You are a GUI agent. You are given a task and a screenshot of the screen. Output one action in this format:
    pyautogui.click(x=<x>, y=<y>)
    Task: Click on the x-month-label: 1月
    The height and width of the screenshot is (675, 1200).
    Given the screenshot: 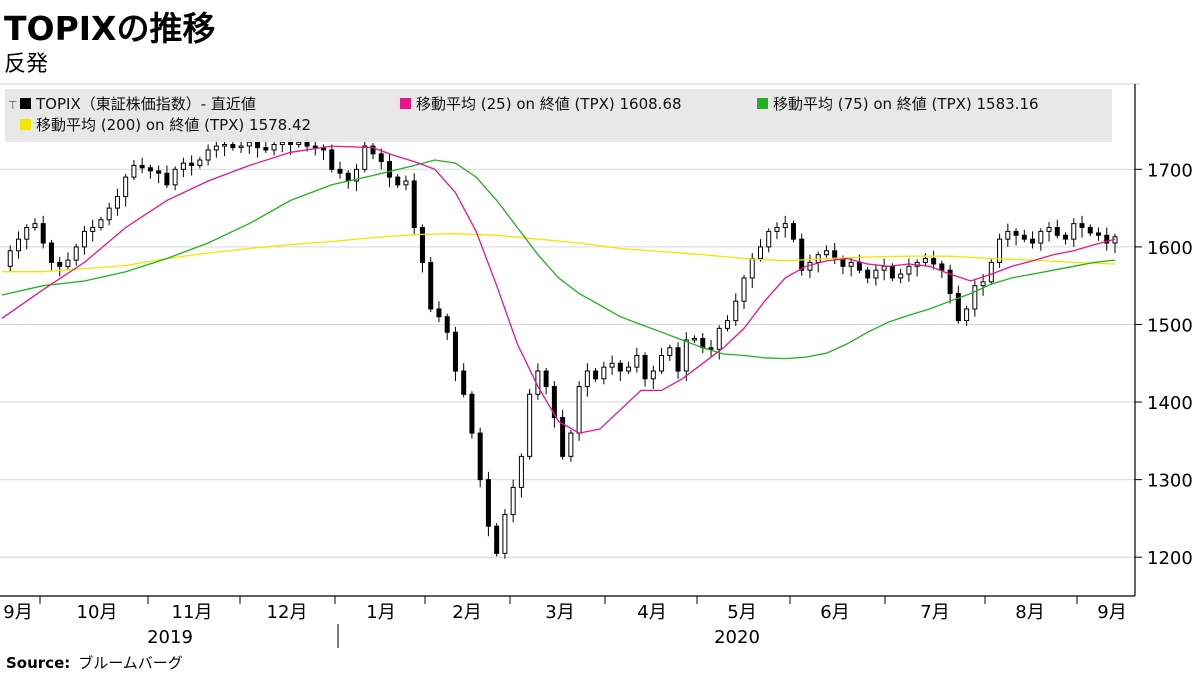 What is the action you would take?
    pyautogui.click(x=380, y=612)
    